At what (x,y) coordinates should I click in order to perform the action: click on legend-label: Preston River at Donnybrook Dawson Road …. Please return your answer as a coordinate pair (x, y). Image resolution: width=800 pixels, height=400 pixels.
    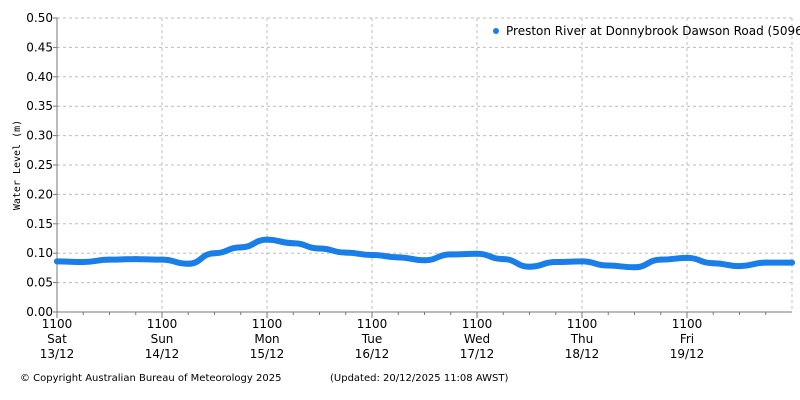
    Looking at the image, I should click on (653, 31).